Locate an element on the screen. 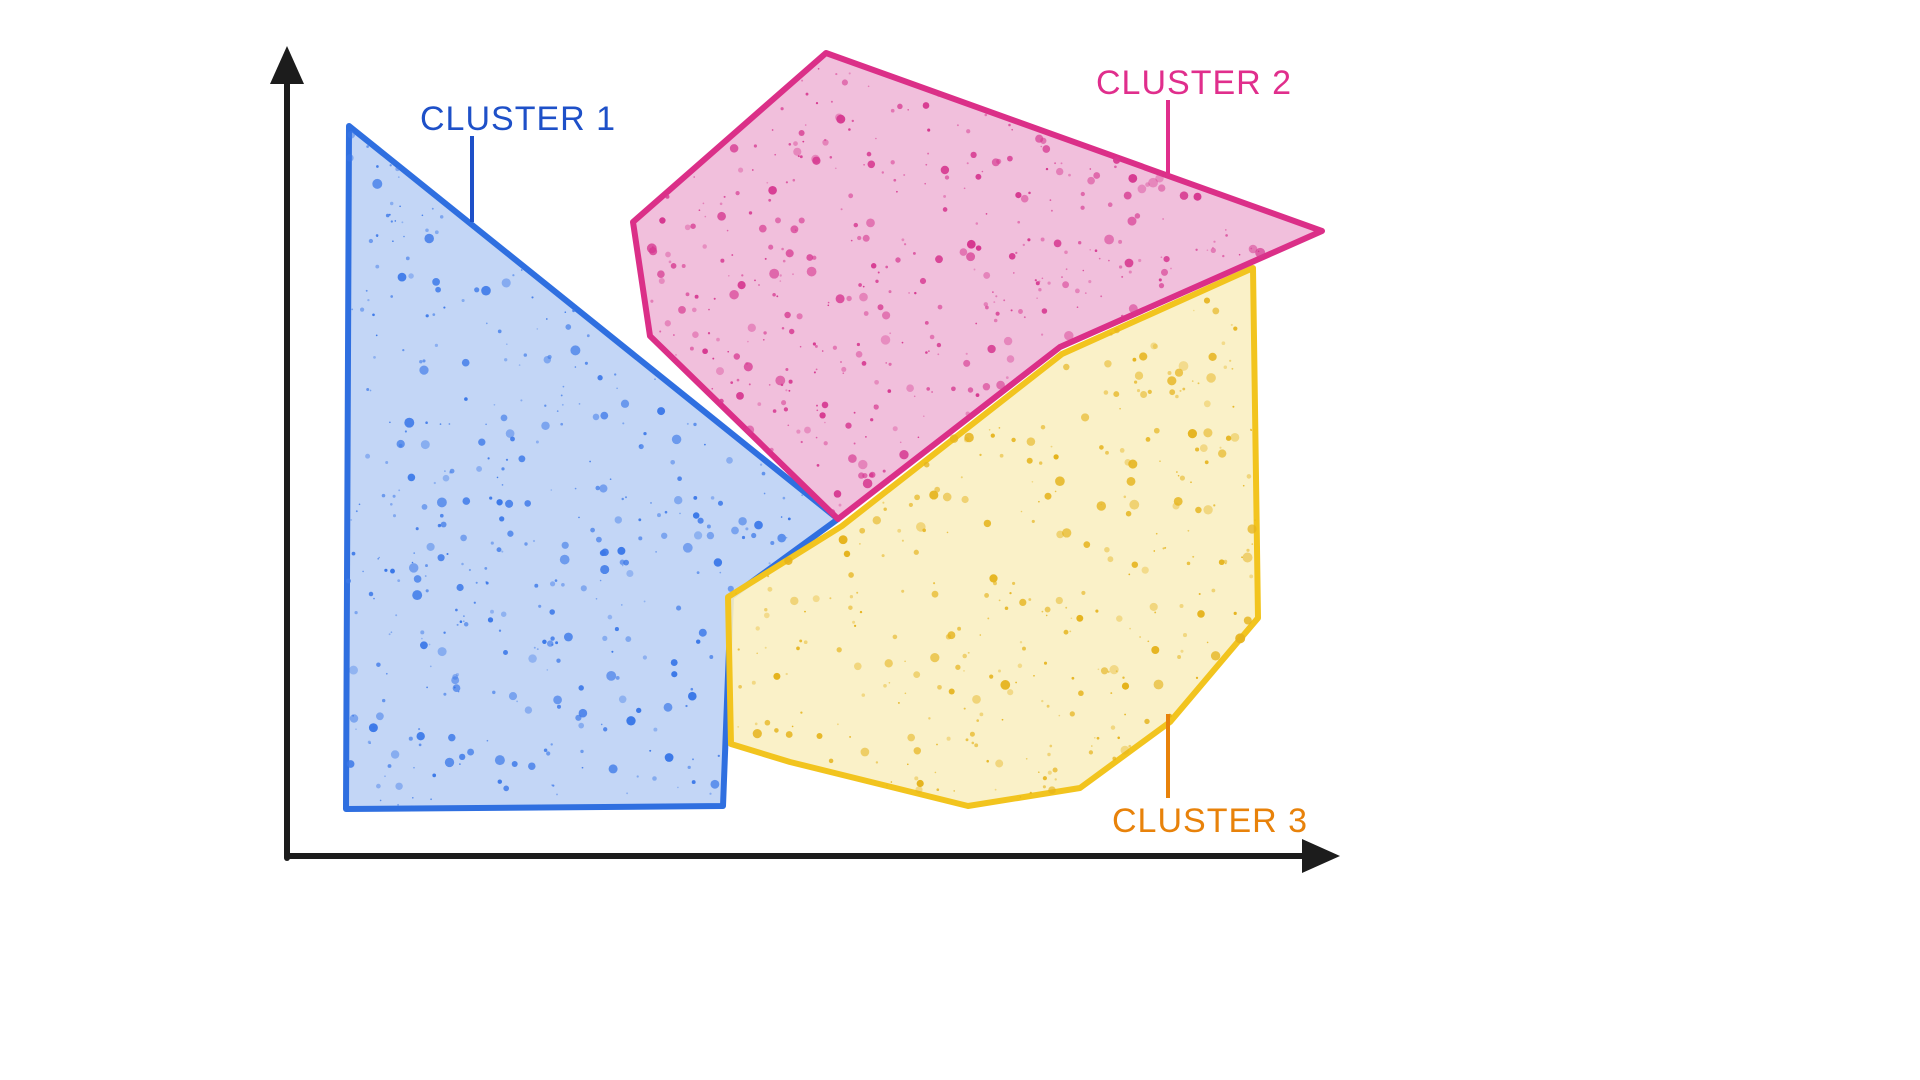 The width and height of the screenshot is (1920, 1080). cluster-3-label: CLUSTER 3 is located at coordinates (1210, 821).